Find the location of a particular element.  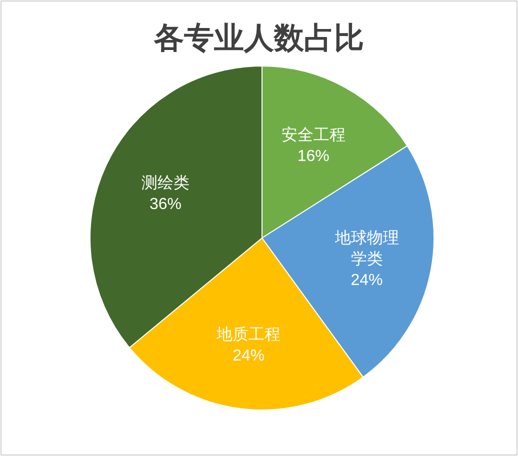

data-label: 16% is located at coordinates (313, 157).